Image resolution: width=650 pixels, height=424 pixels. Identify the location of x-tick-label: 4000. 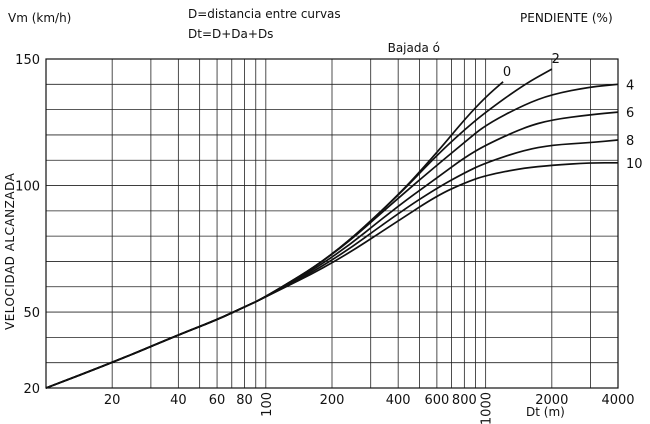
(617, 400).